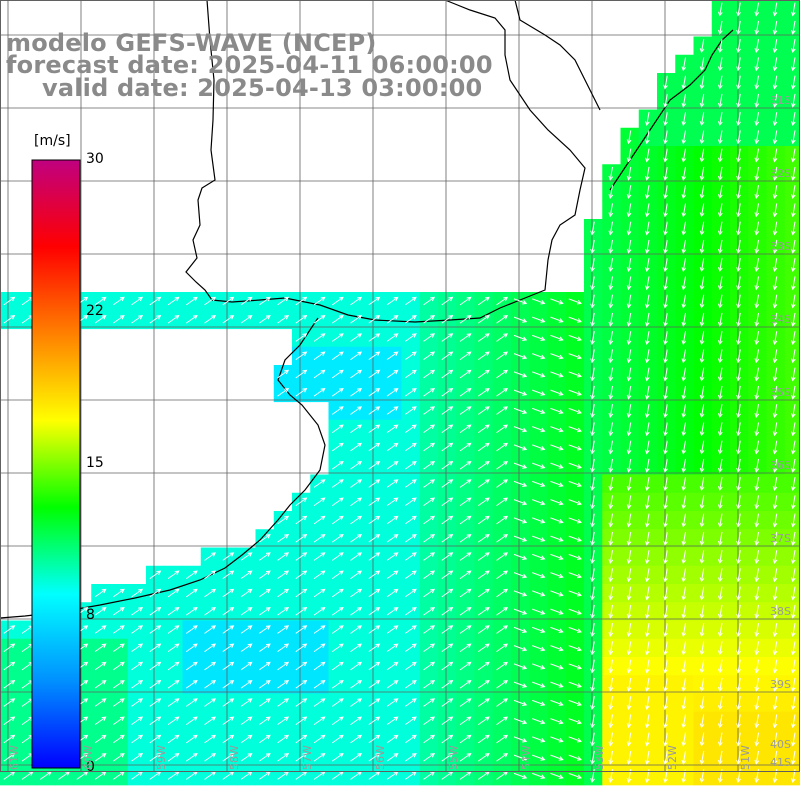 Image resolution: width=800 pixels, height=804 pixels. Describe the element at coordinates (557, 55) in the screenshot. I see `coastline-uruguay-north` at that location.